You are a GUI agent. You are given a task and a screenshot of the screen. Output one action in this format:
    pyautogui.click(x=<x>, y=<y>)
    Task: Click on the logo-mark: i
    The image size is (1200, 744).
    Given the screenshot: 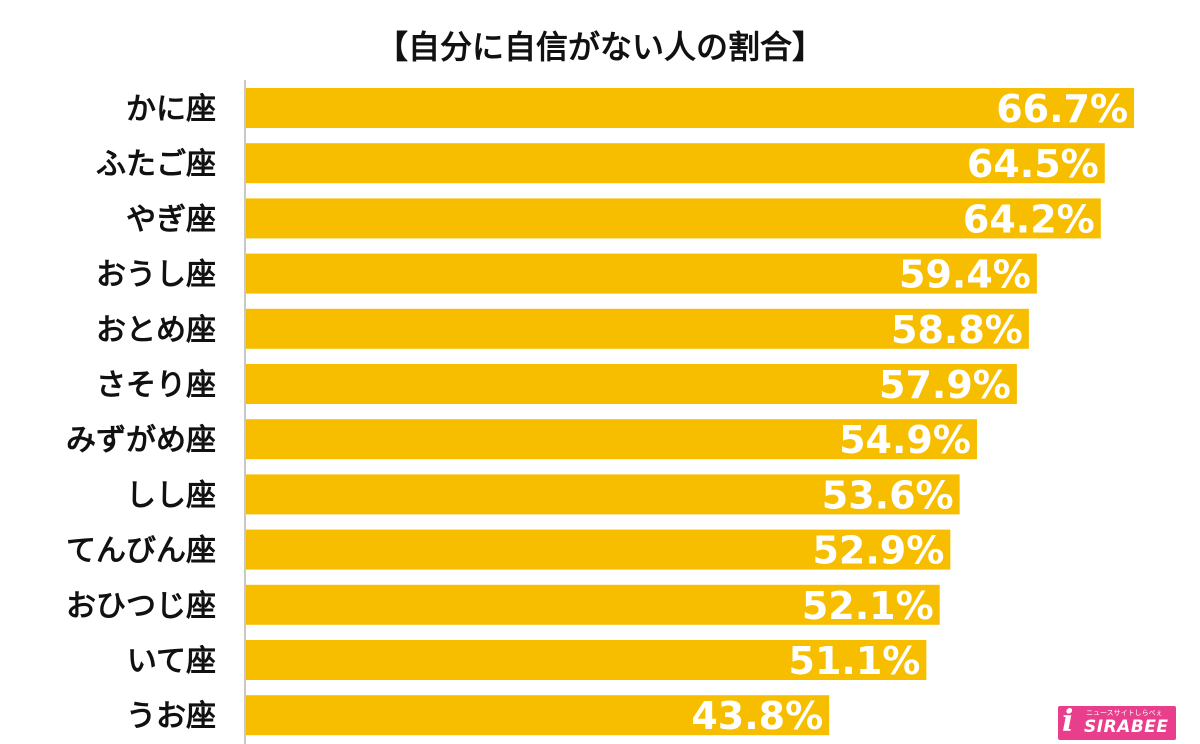 What is the action you would take?
    pyautogui.click(x=1068, y=722)
    